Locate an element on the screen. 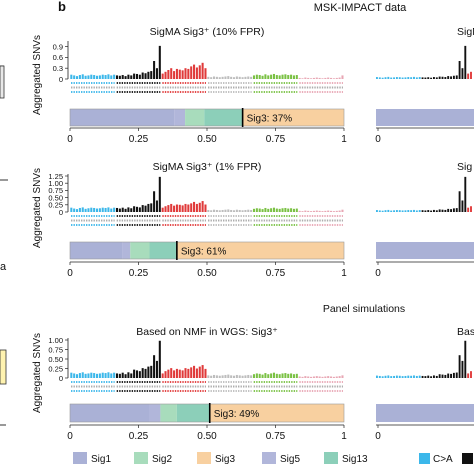 The width and height of the screenshot is (474, 474). right-composition-segment-sig1 is located at coordinates (425, 117).